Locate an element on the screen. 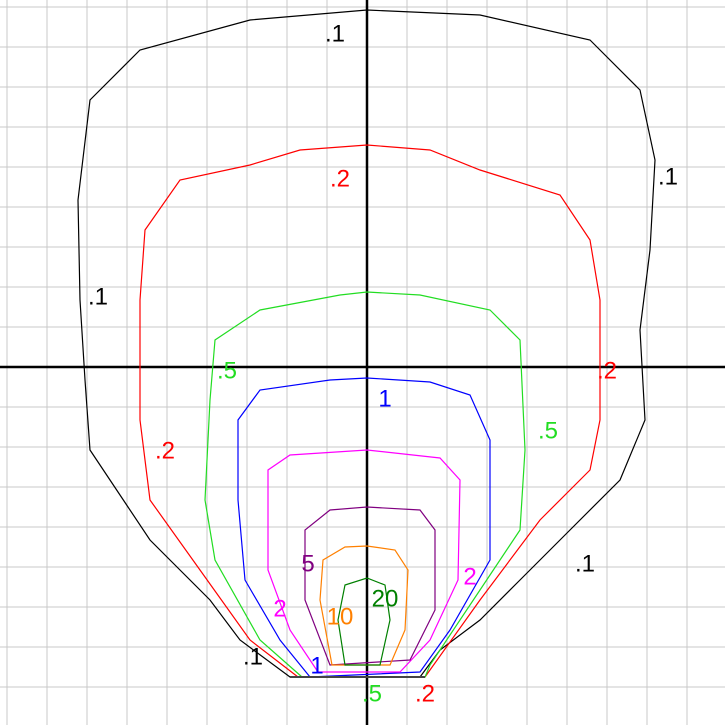  contour-label: 20 is located at coordinates (385, 598).